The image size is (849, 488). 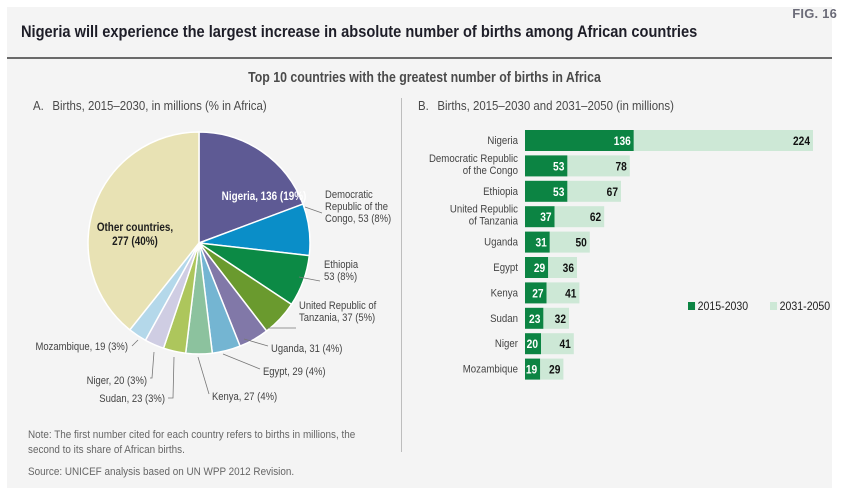 I want to click on bar-value-label: 37, so click(x=545, y=218).